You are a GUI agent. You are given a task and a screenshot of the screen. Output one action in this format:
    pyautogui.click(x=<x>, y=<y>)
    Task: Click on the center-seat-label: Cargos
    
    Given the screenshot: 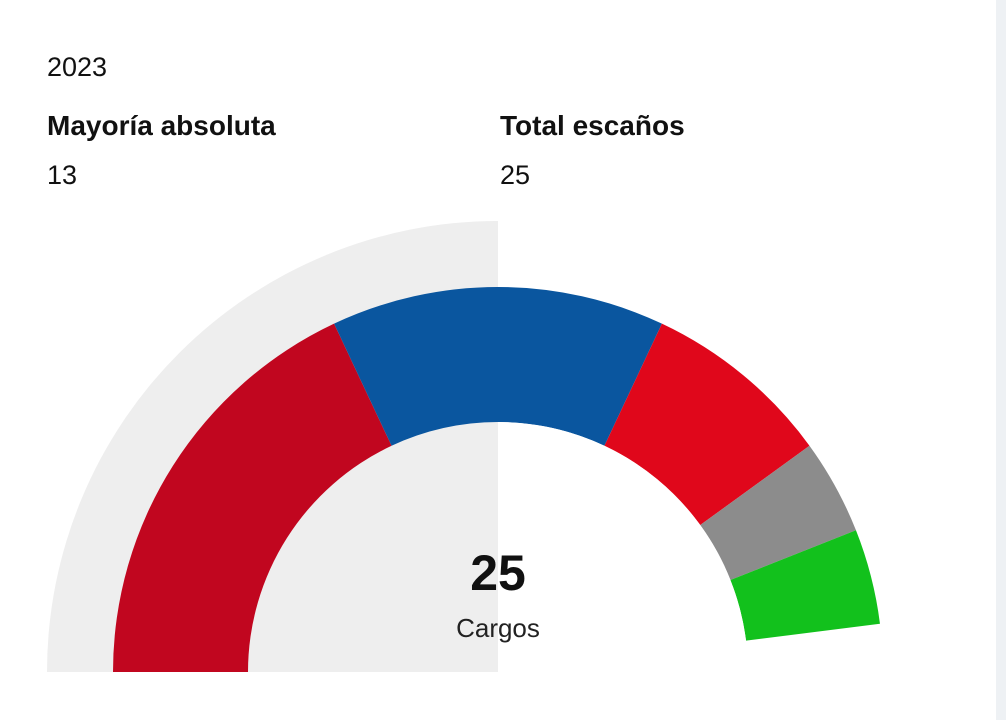 What is the action you would take?
    pyautogui.click(x=498, y=628)
    